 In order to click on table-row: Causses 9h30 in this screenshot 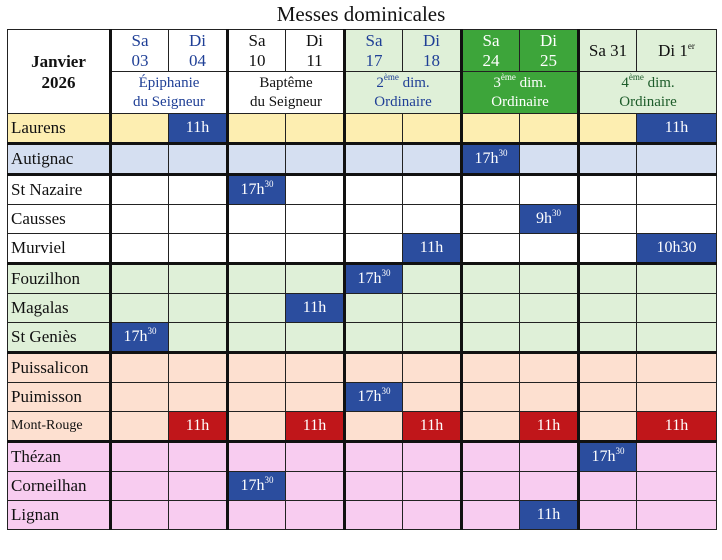, I will do `click(362, 219)`.